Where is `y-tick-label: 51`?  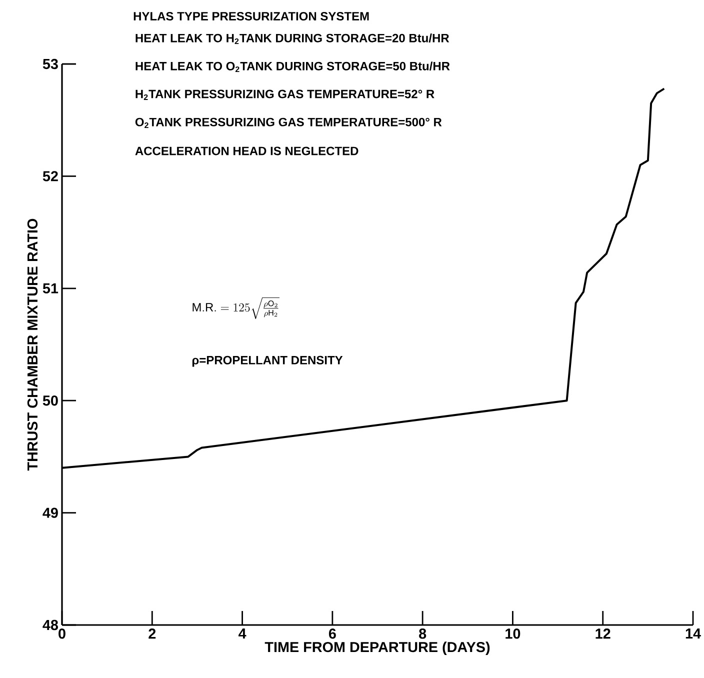
y-tick-label: 51 is located at coordinates (50, 288).